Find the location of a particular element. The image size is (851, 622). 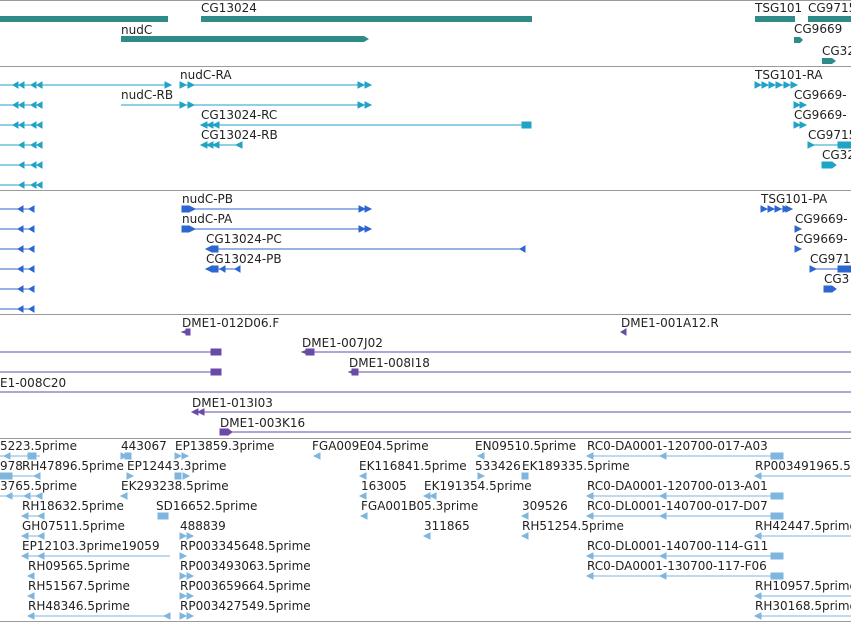

feature-label: 978 is located at coordinates (11, 466).